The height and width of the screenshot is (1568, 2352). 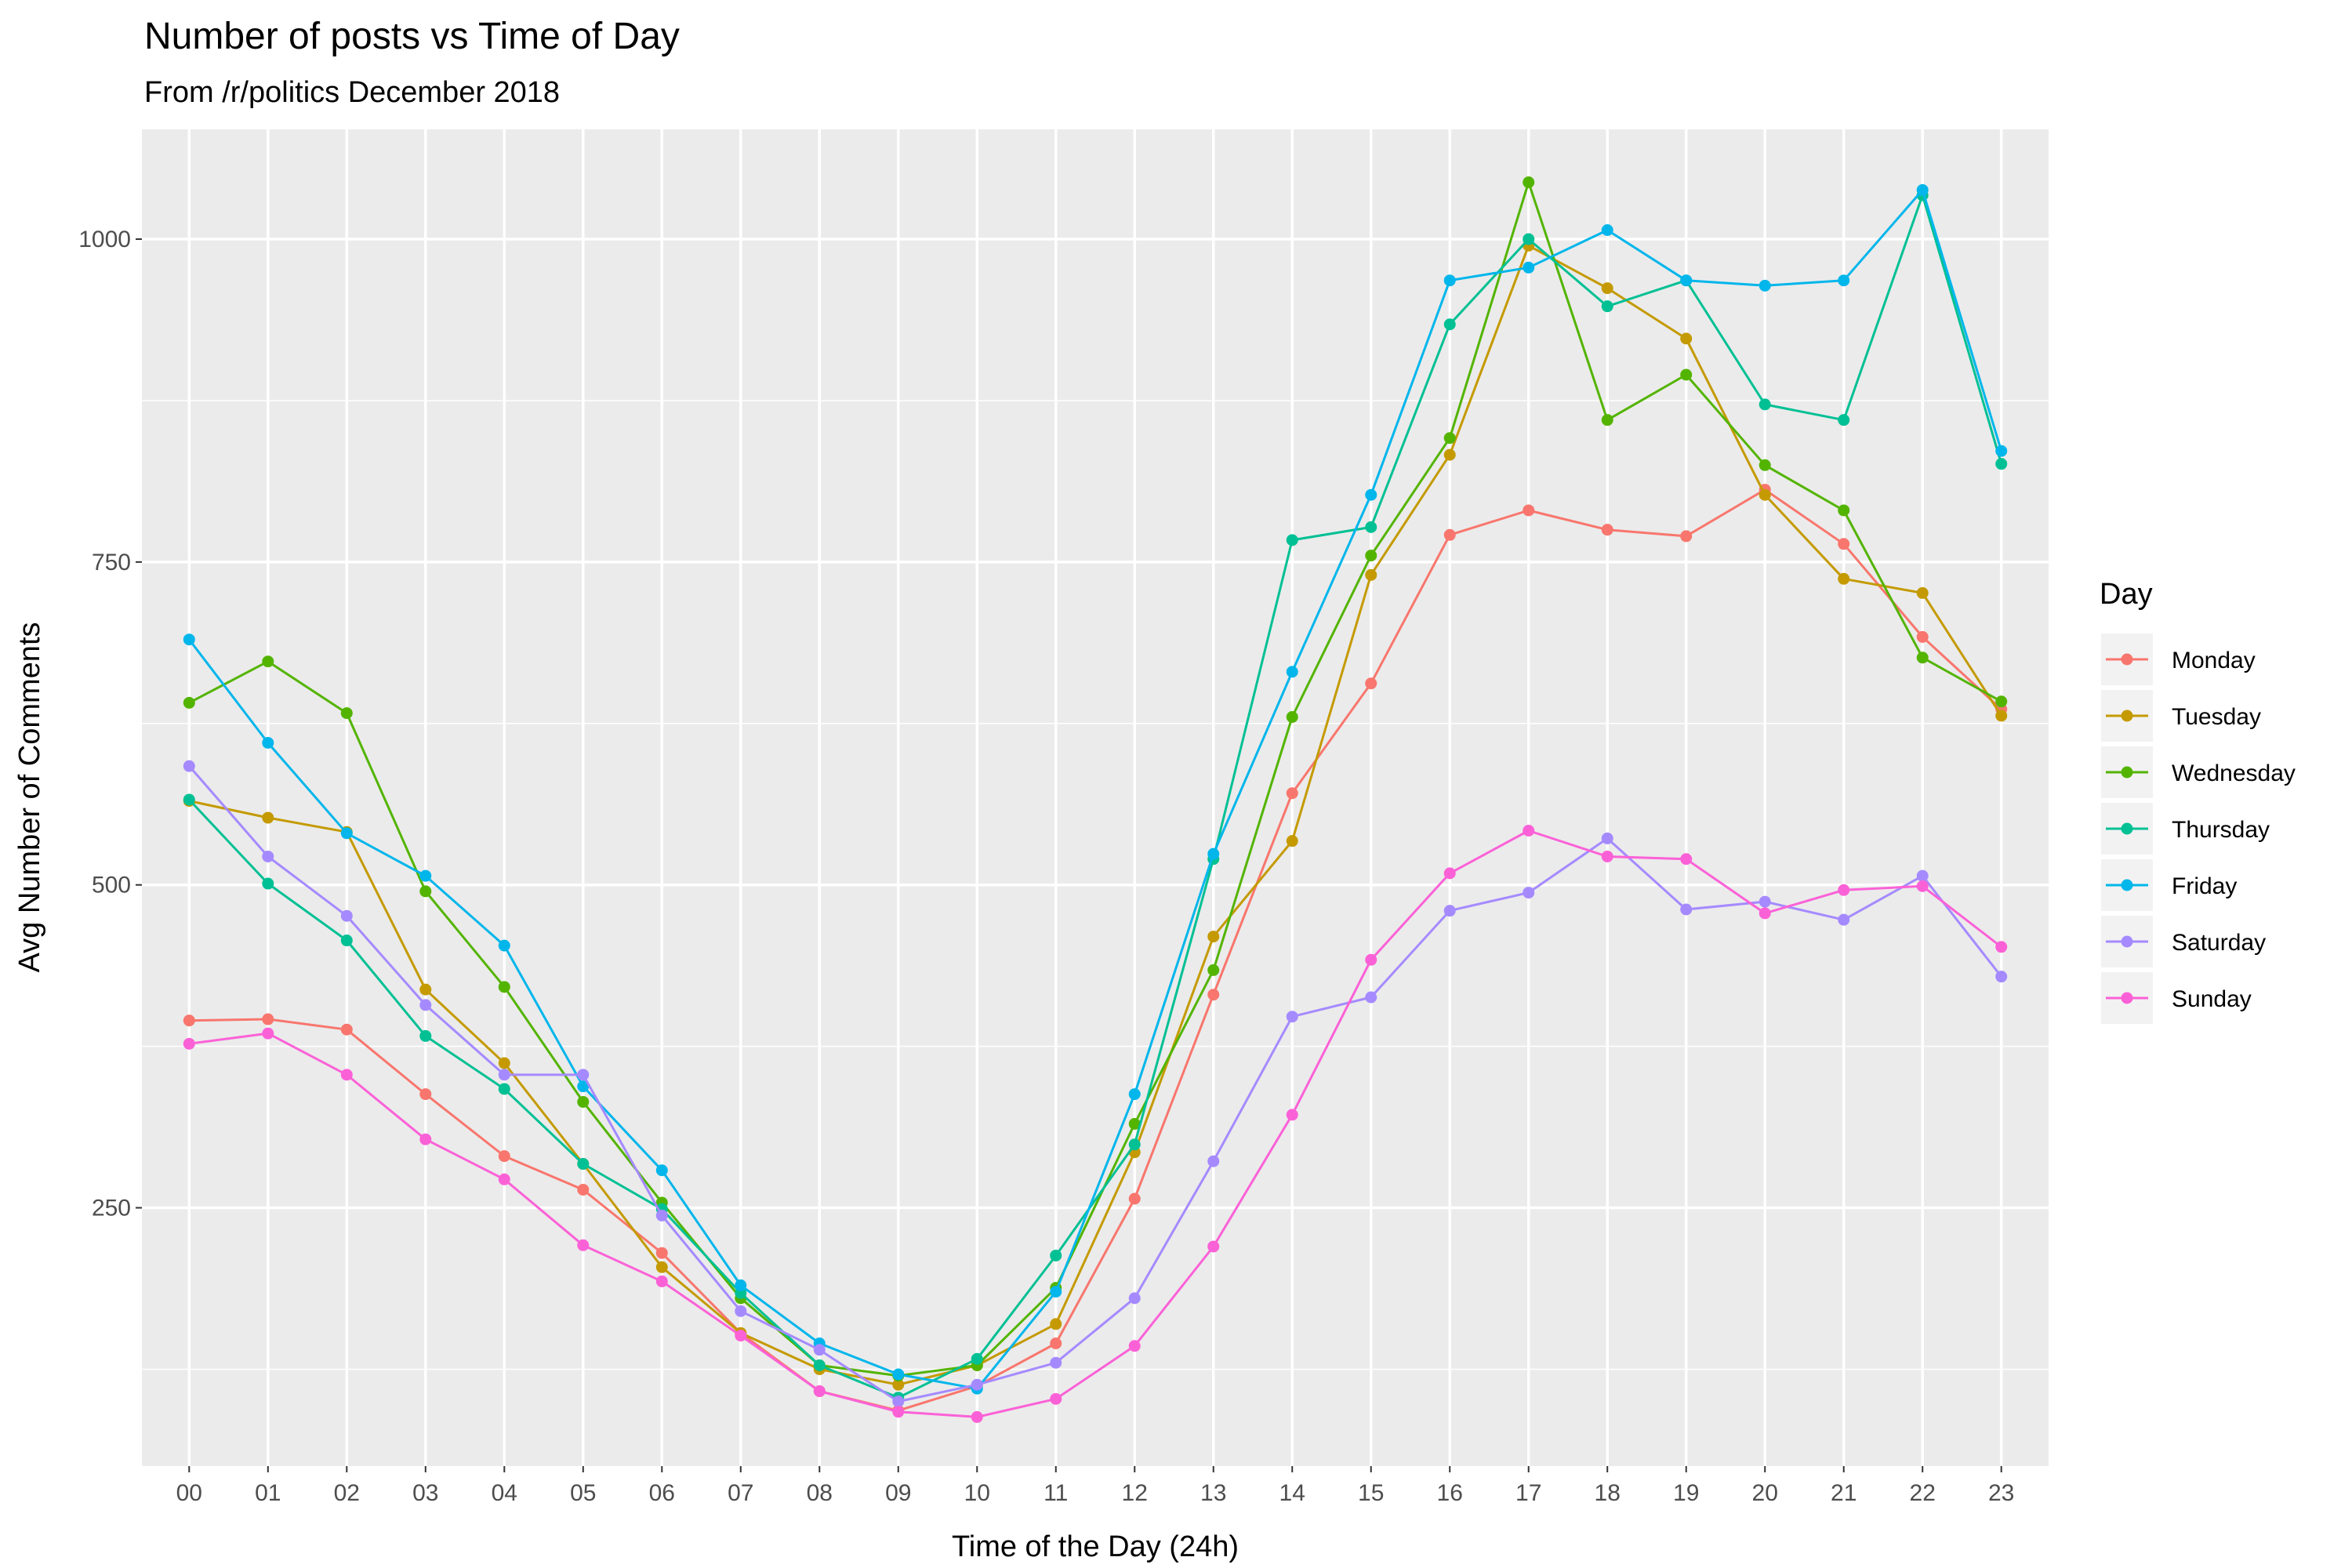 I want to click on x-tick-label: 00, so click(x=189, y=1493).